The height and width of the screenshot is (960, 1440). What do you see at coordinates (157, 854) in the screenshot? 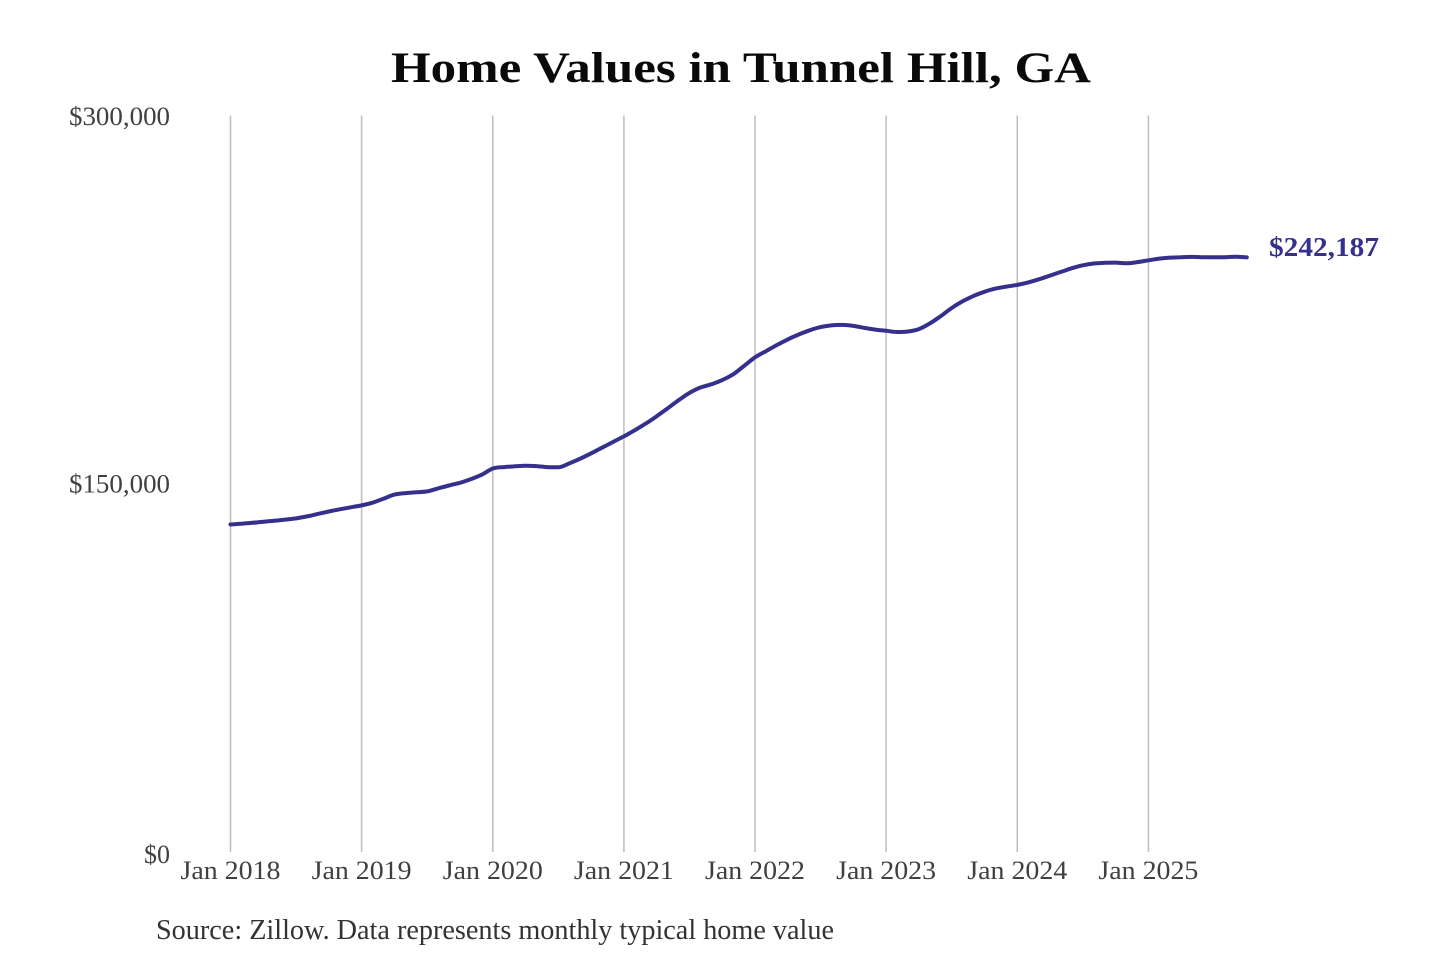
I see `svg-text: $0` at bounding box center [157, 854].